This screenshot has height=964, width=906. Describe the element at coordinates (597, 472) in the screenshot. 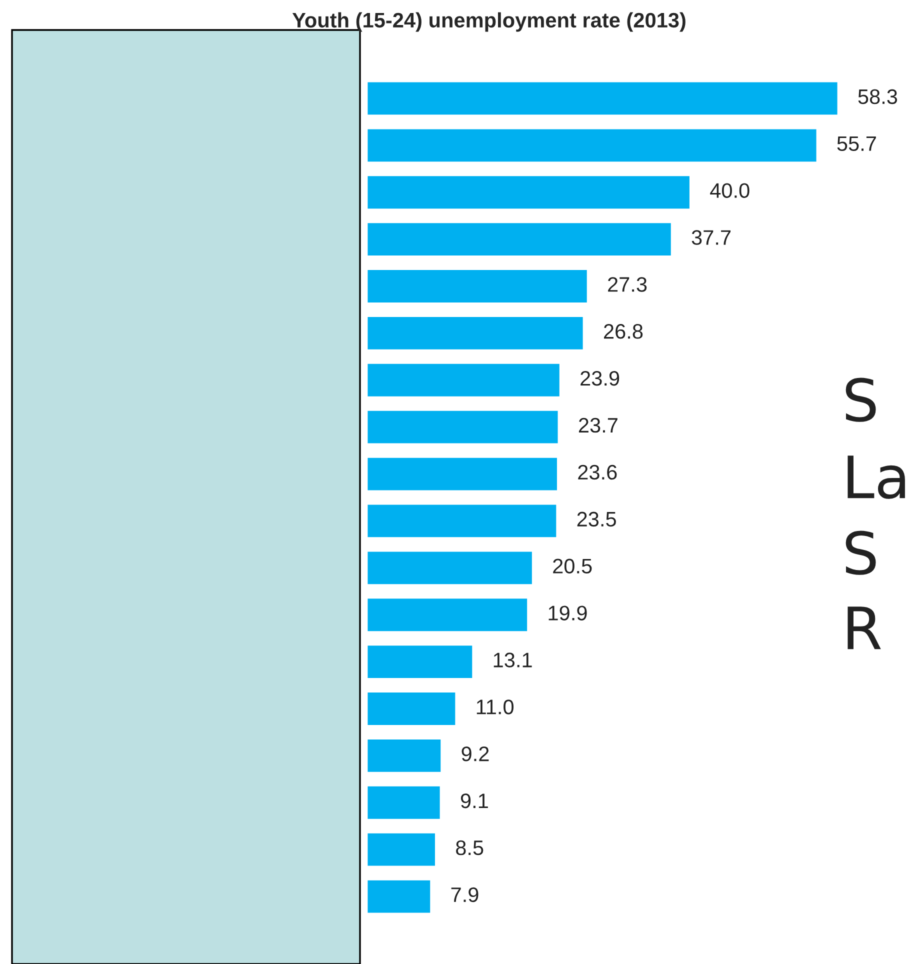

I see `data-label: 23.6` at that location.